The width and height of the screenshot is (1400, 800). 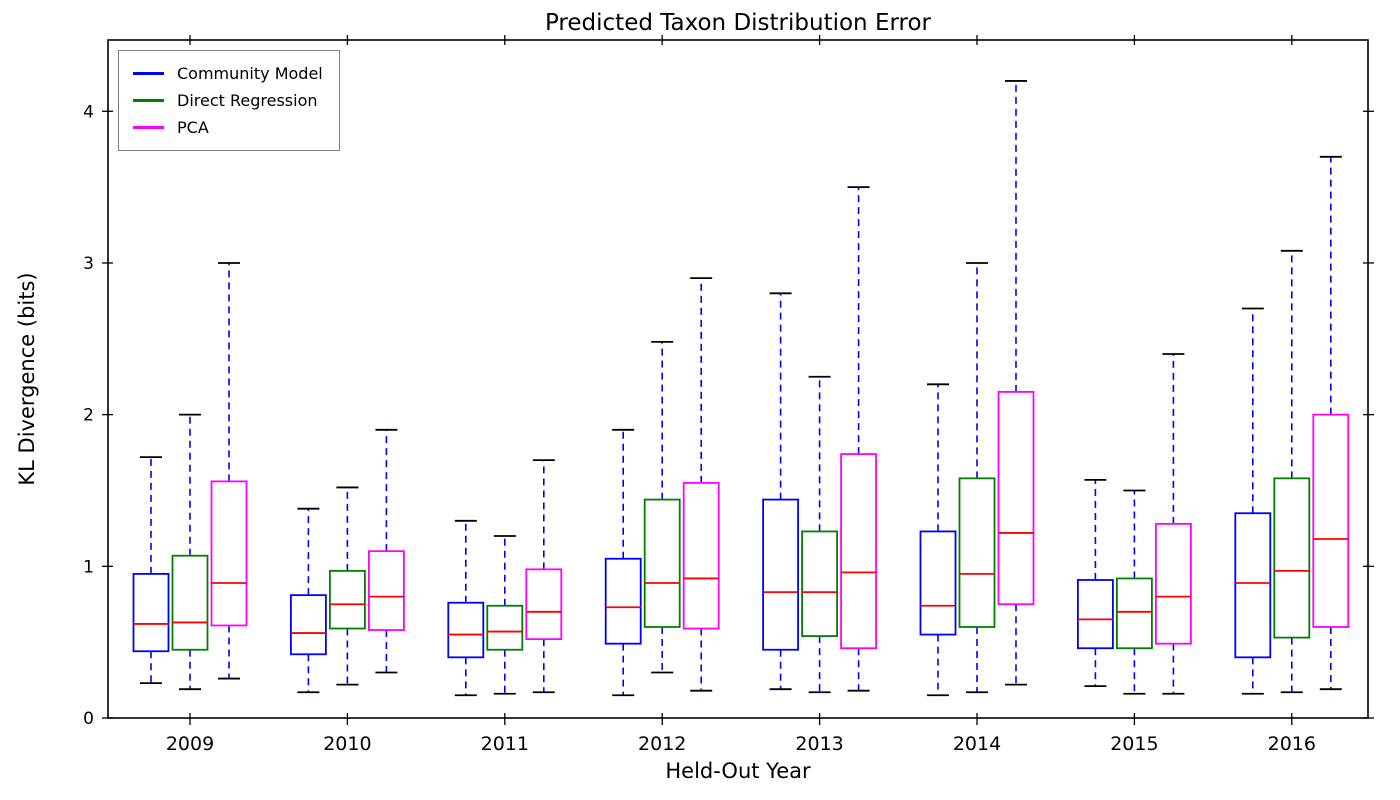 I want to click on y-tick-label: 0, so click(x=88, y=719).